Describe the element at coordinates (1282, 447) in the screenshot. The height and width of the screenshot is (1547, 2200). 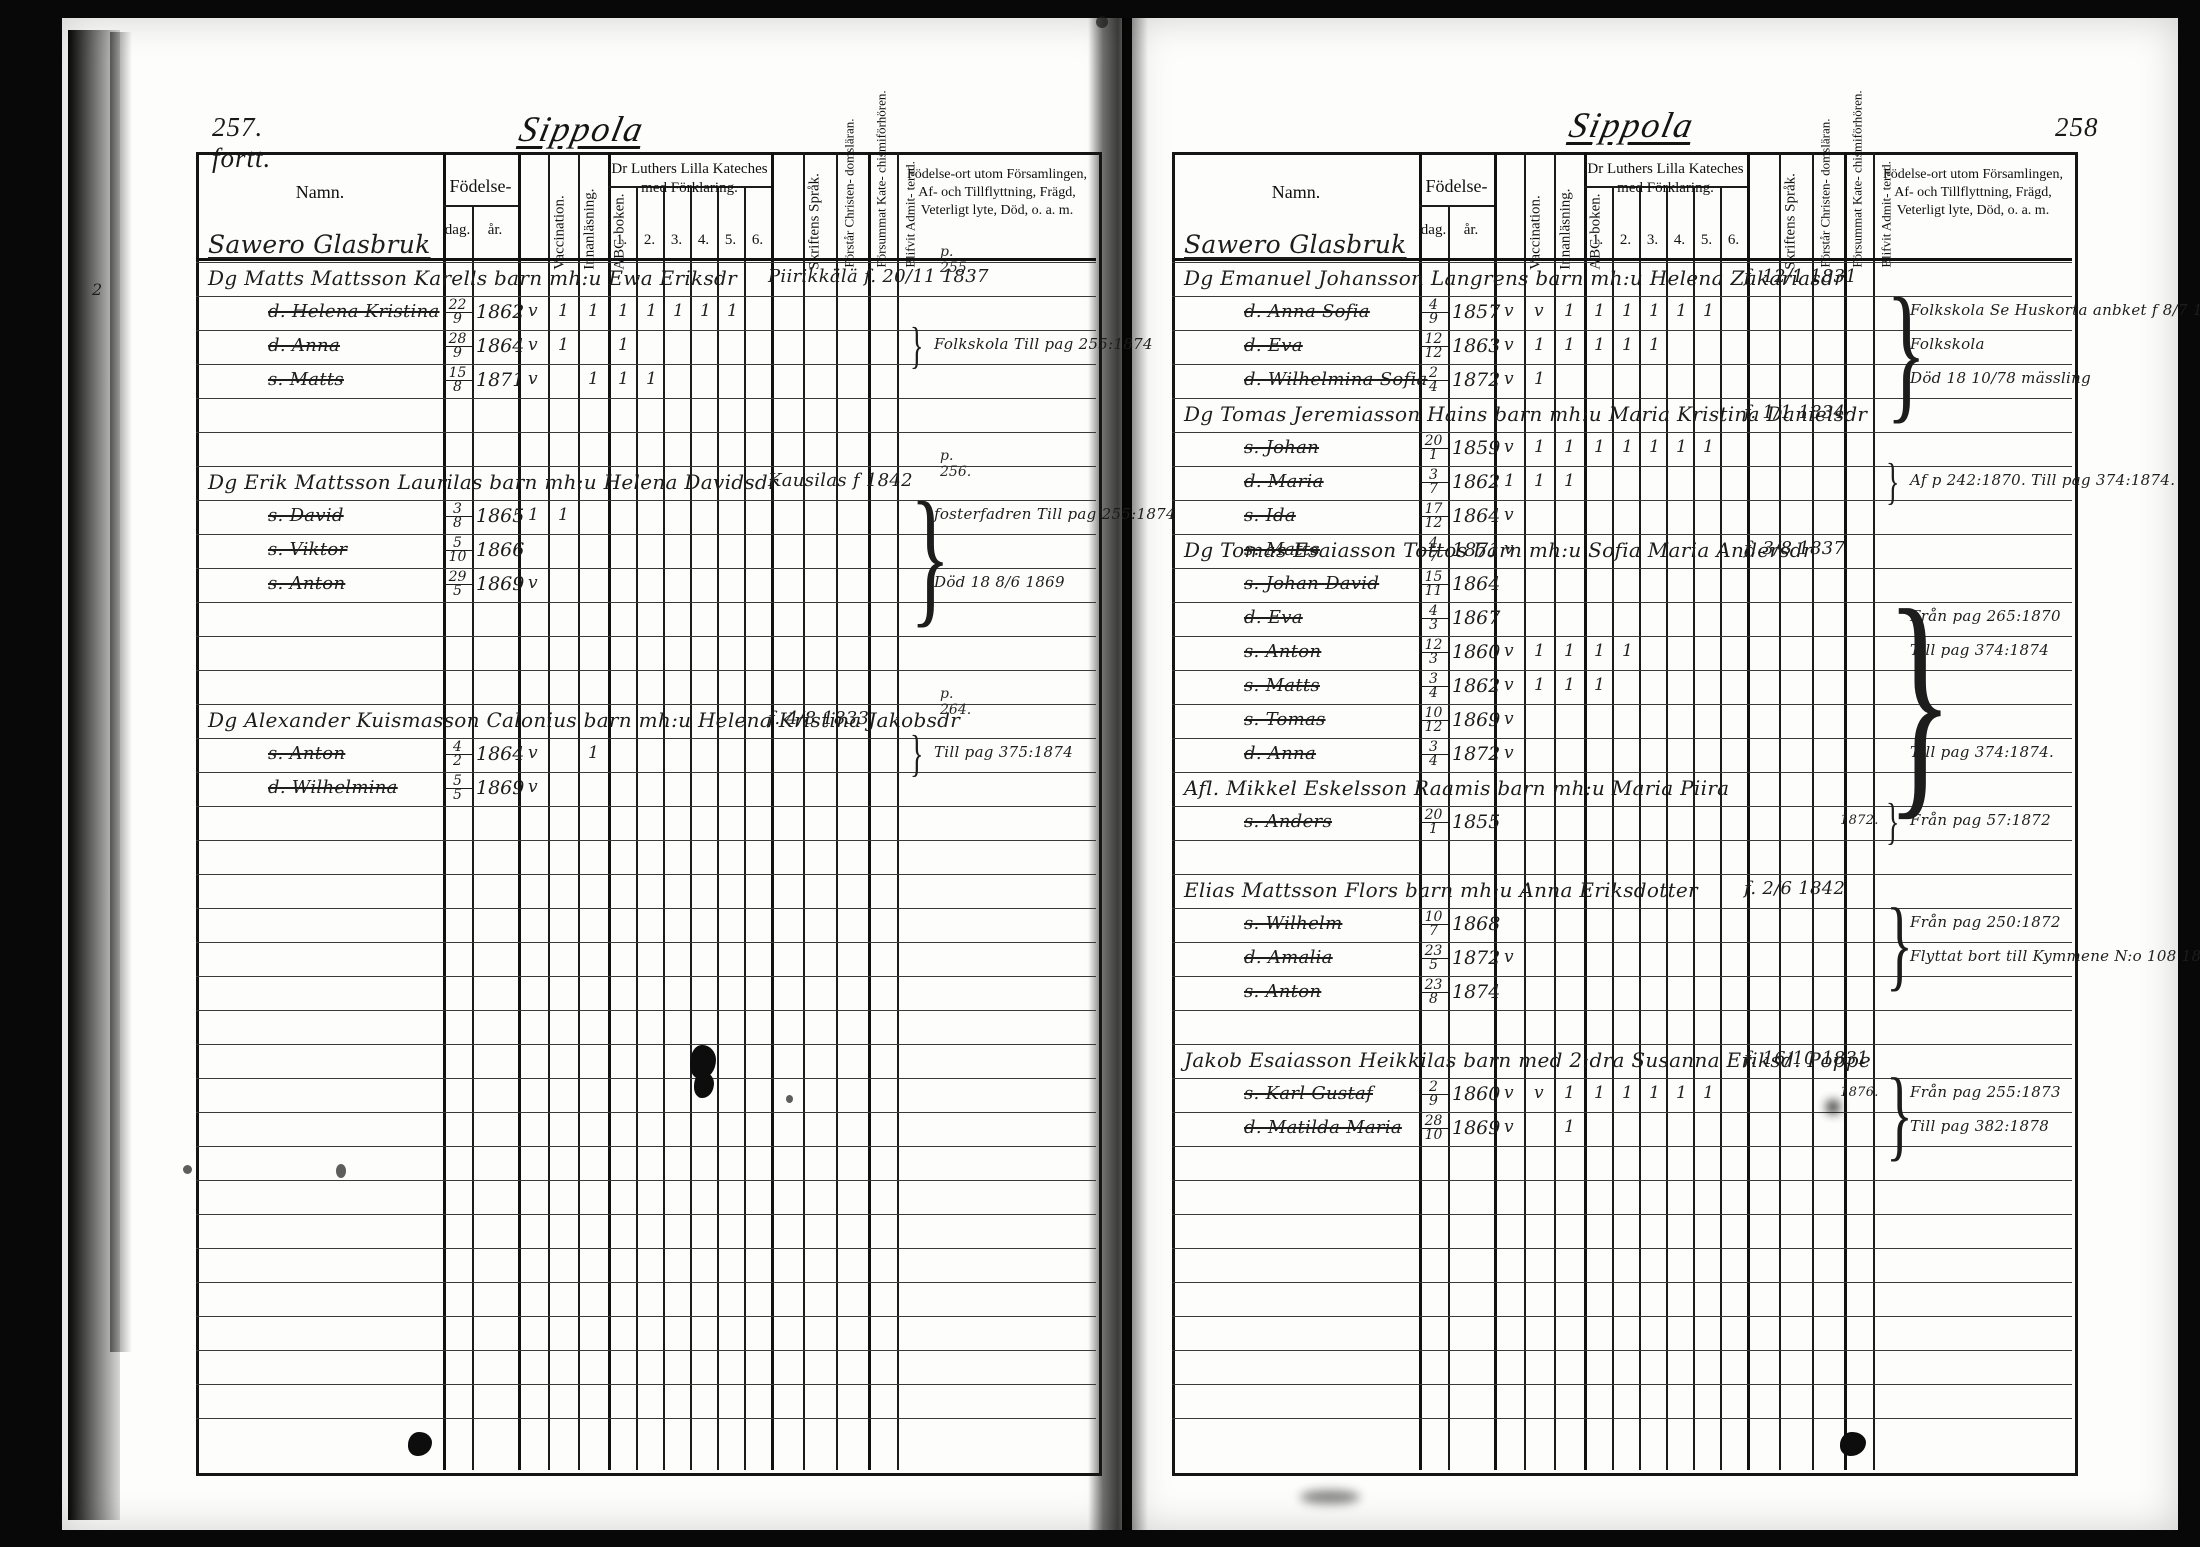
I see `member-name: s. Johan` at that location.